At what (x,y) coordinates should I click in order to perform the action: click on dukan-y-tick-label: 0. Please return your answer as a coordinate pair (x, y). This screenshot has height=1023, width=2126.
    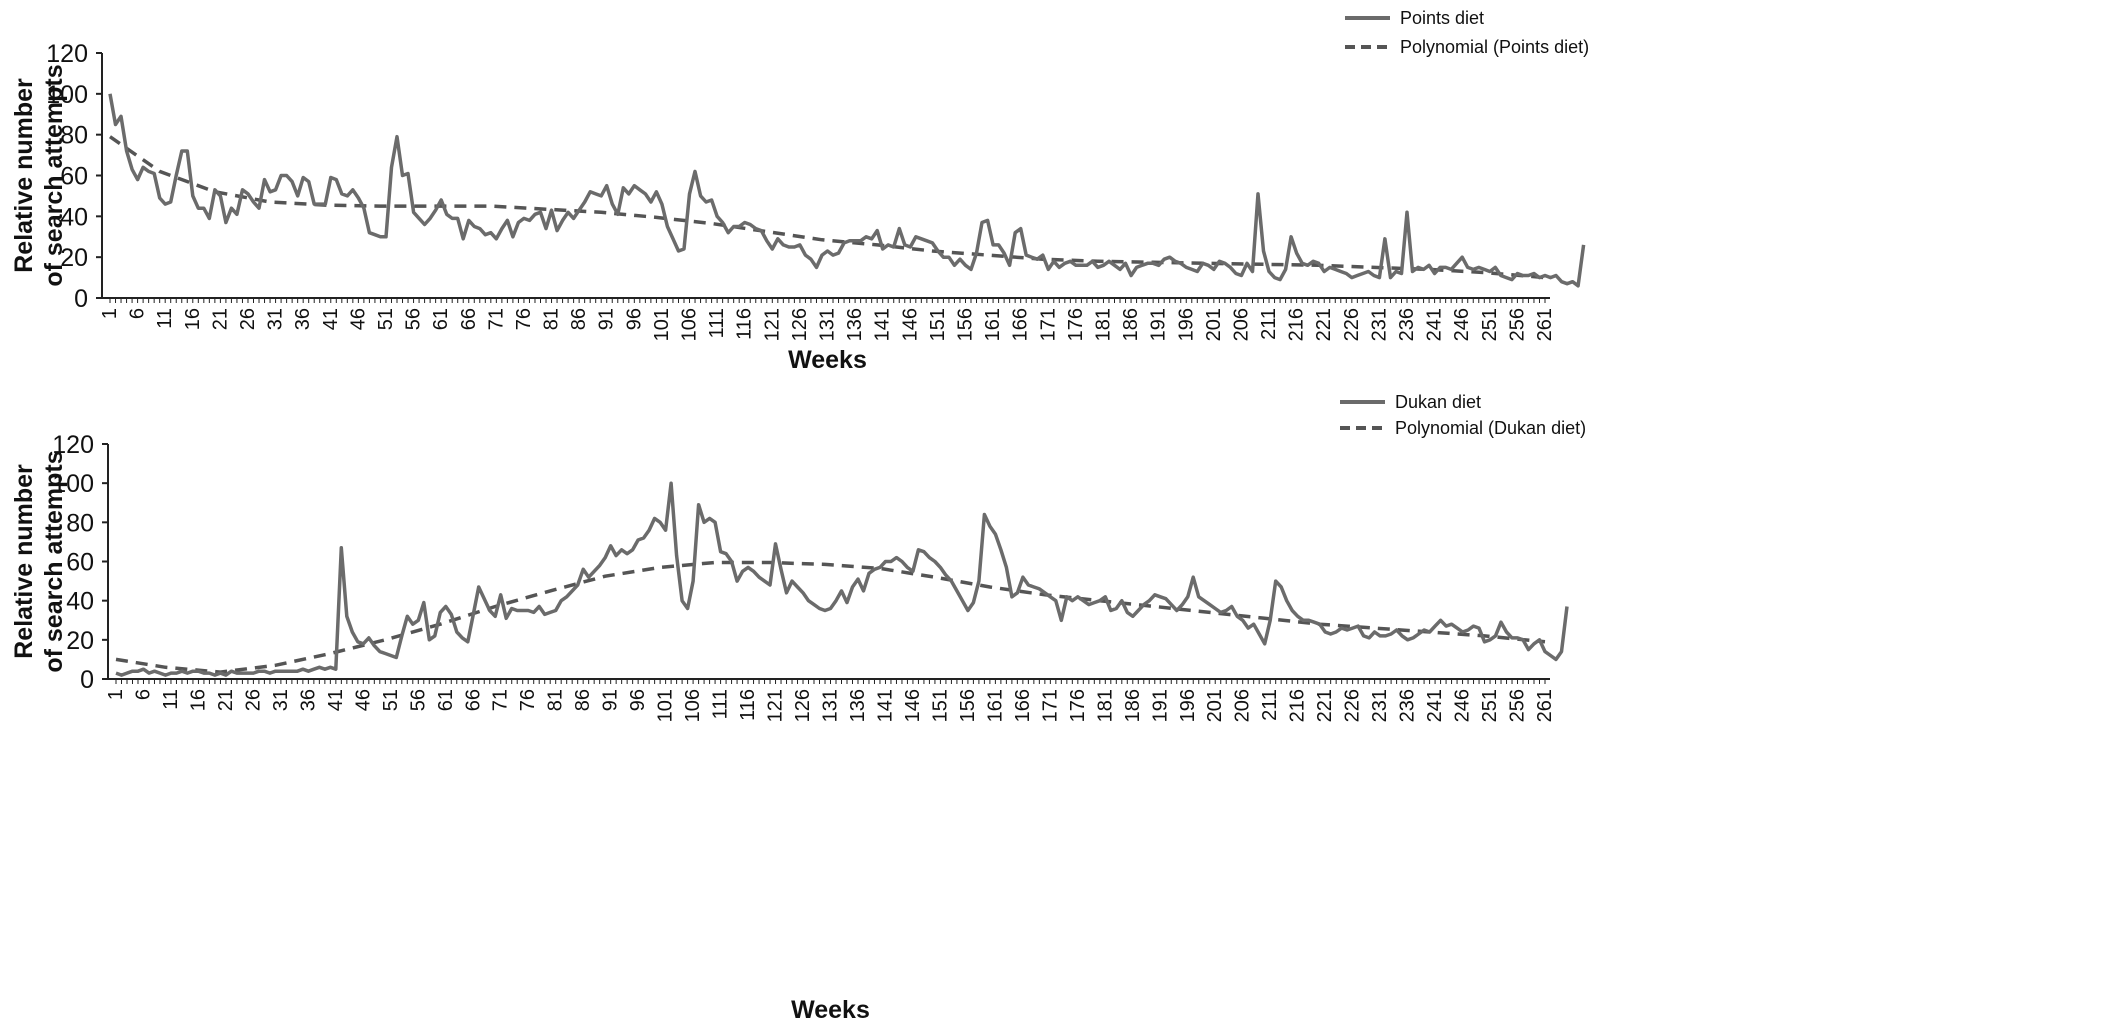
    Looking at the image, I should click on (87, 680).